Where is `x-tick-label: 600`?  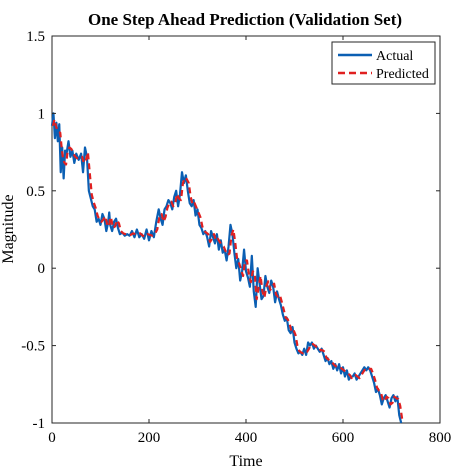
x-tick-label: 600 is located at coordinates (343, 438).